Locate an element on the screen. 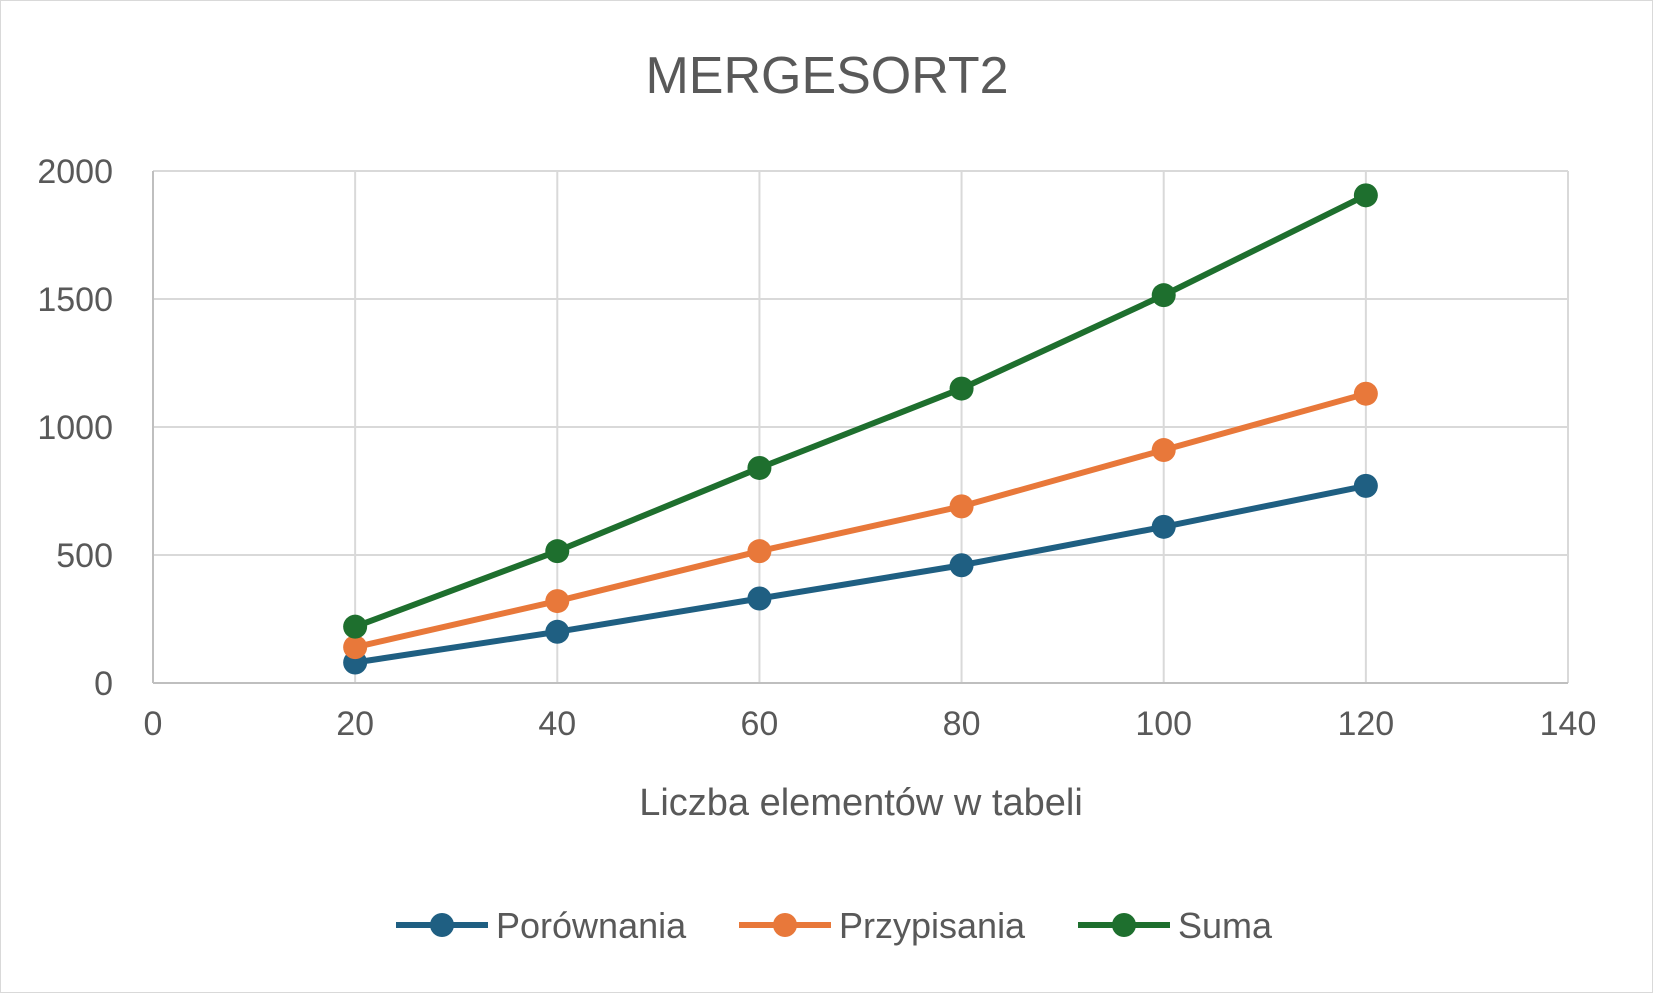 The height and width of the screenshot is (993, 1653). x-tick-label: 80 is located at coordinates (962, 724).